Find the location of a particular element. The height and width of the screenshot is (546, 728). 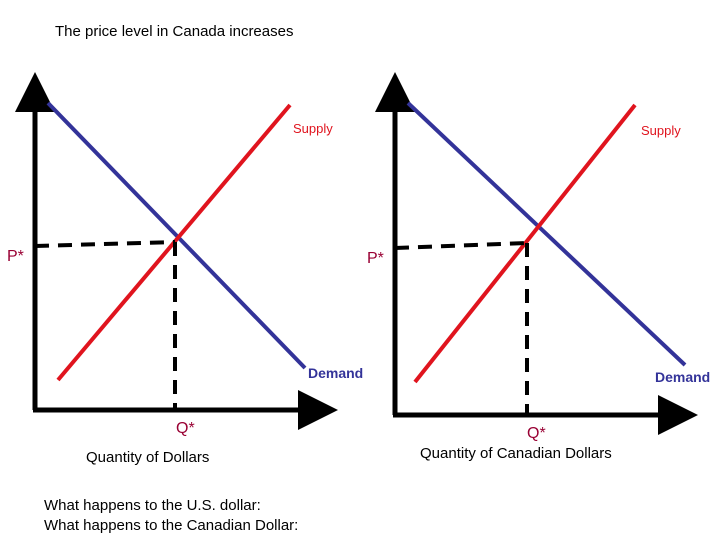

title: The price level in Canada increases is located at coordinates (174, 31).